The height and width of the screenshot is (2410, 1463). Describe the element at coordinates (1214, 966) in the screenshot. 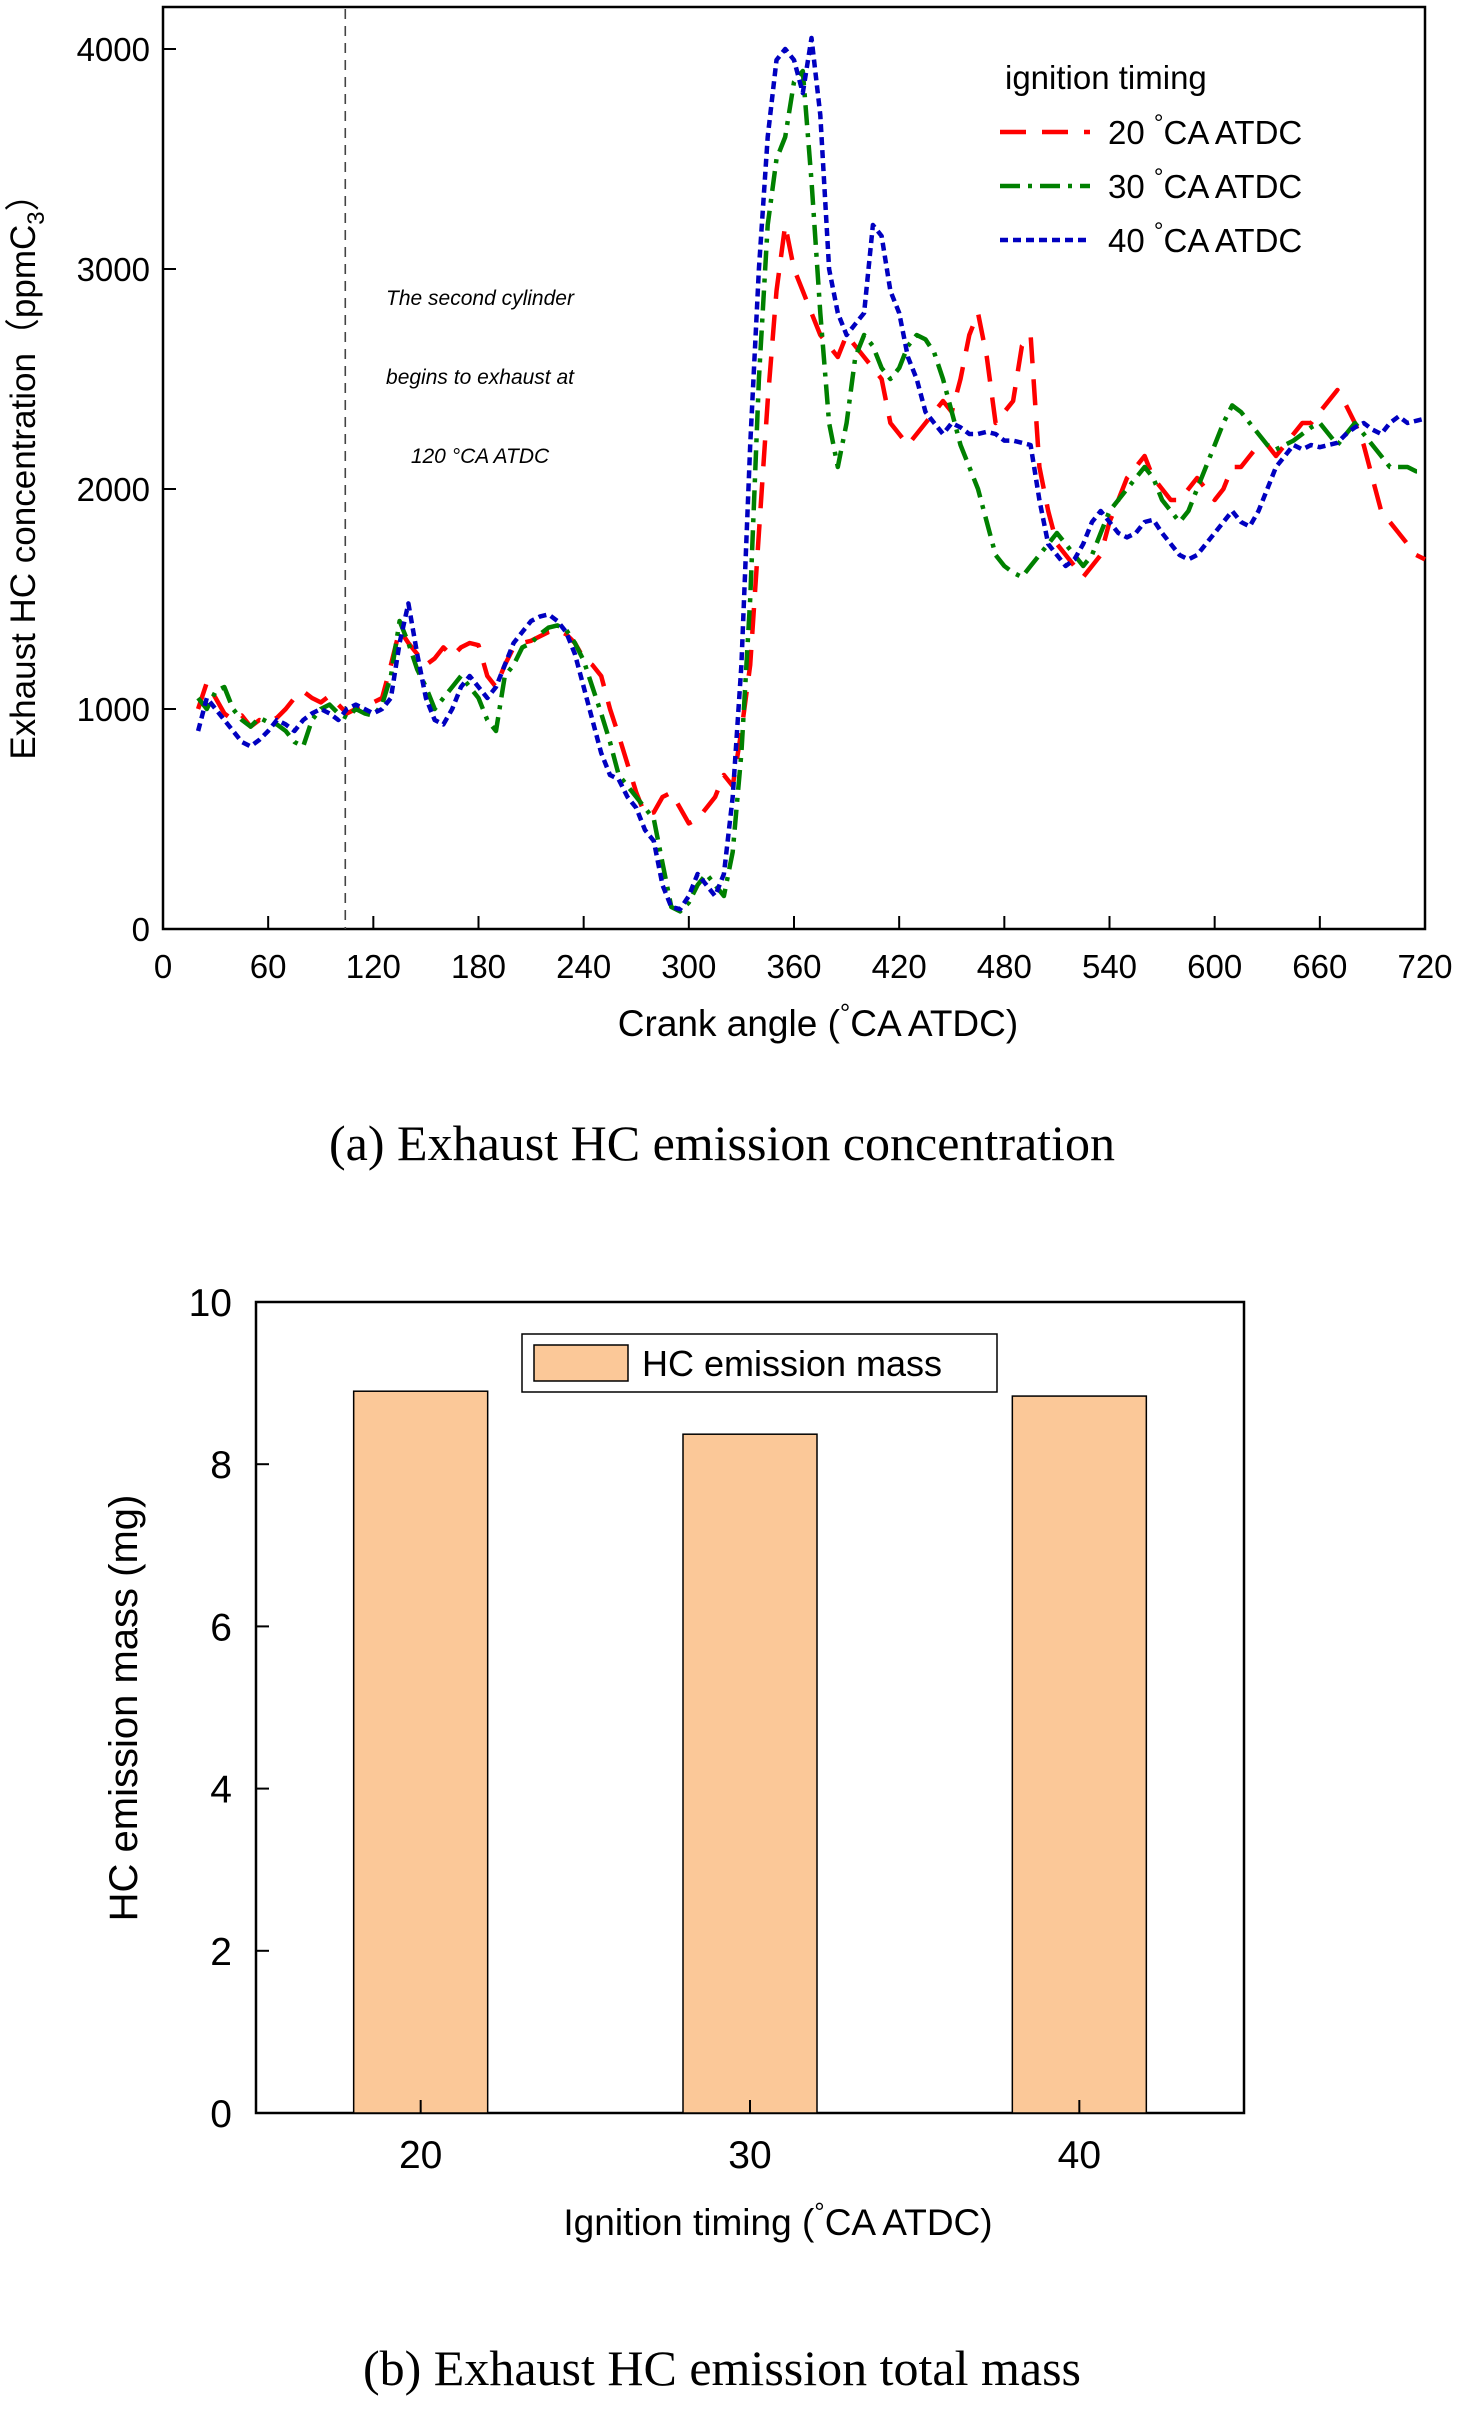

I see `line-x-tick-label: 600` at that location.